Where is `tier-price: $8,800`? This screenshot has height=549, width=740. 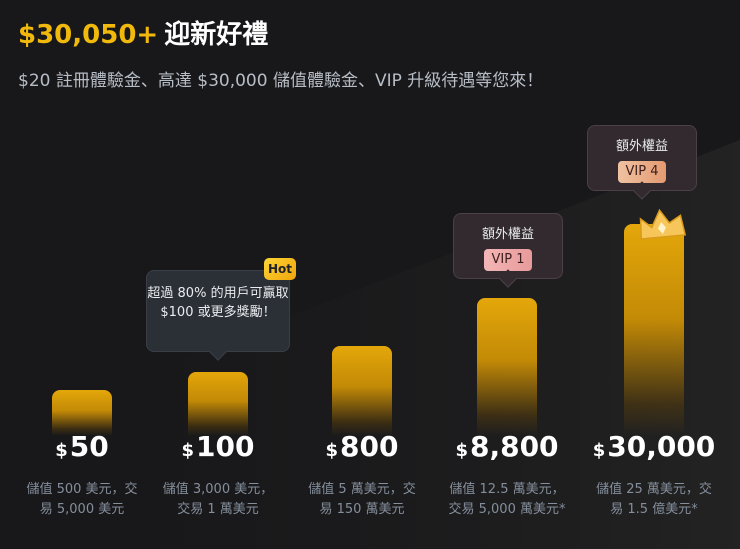
tier-price: $8,800 is located at coordinates (507, 446).